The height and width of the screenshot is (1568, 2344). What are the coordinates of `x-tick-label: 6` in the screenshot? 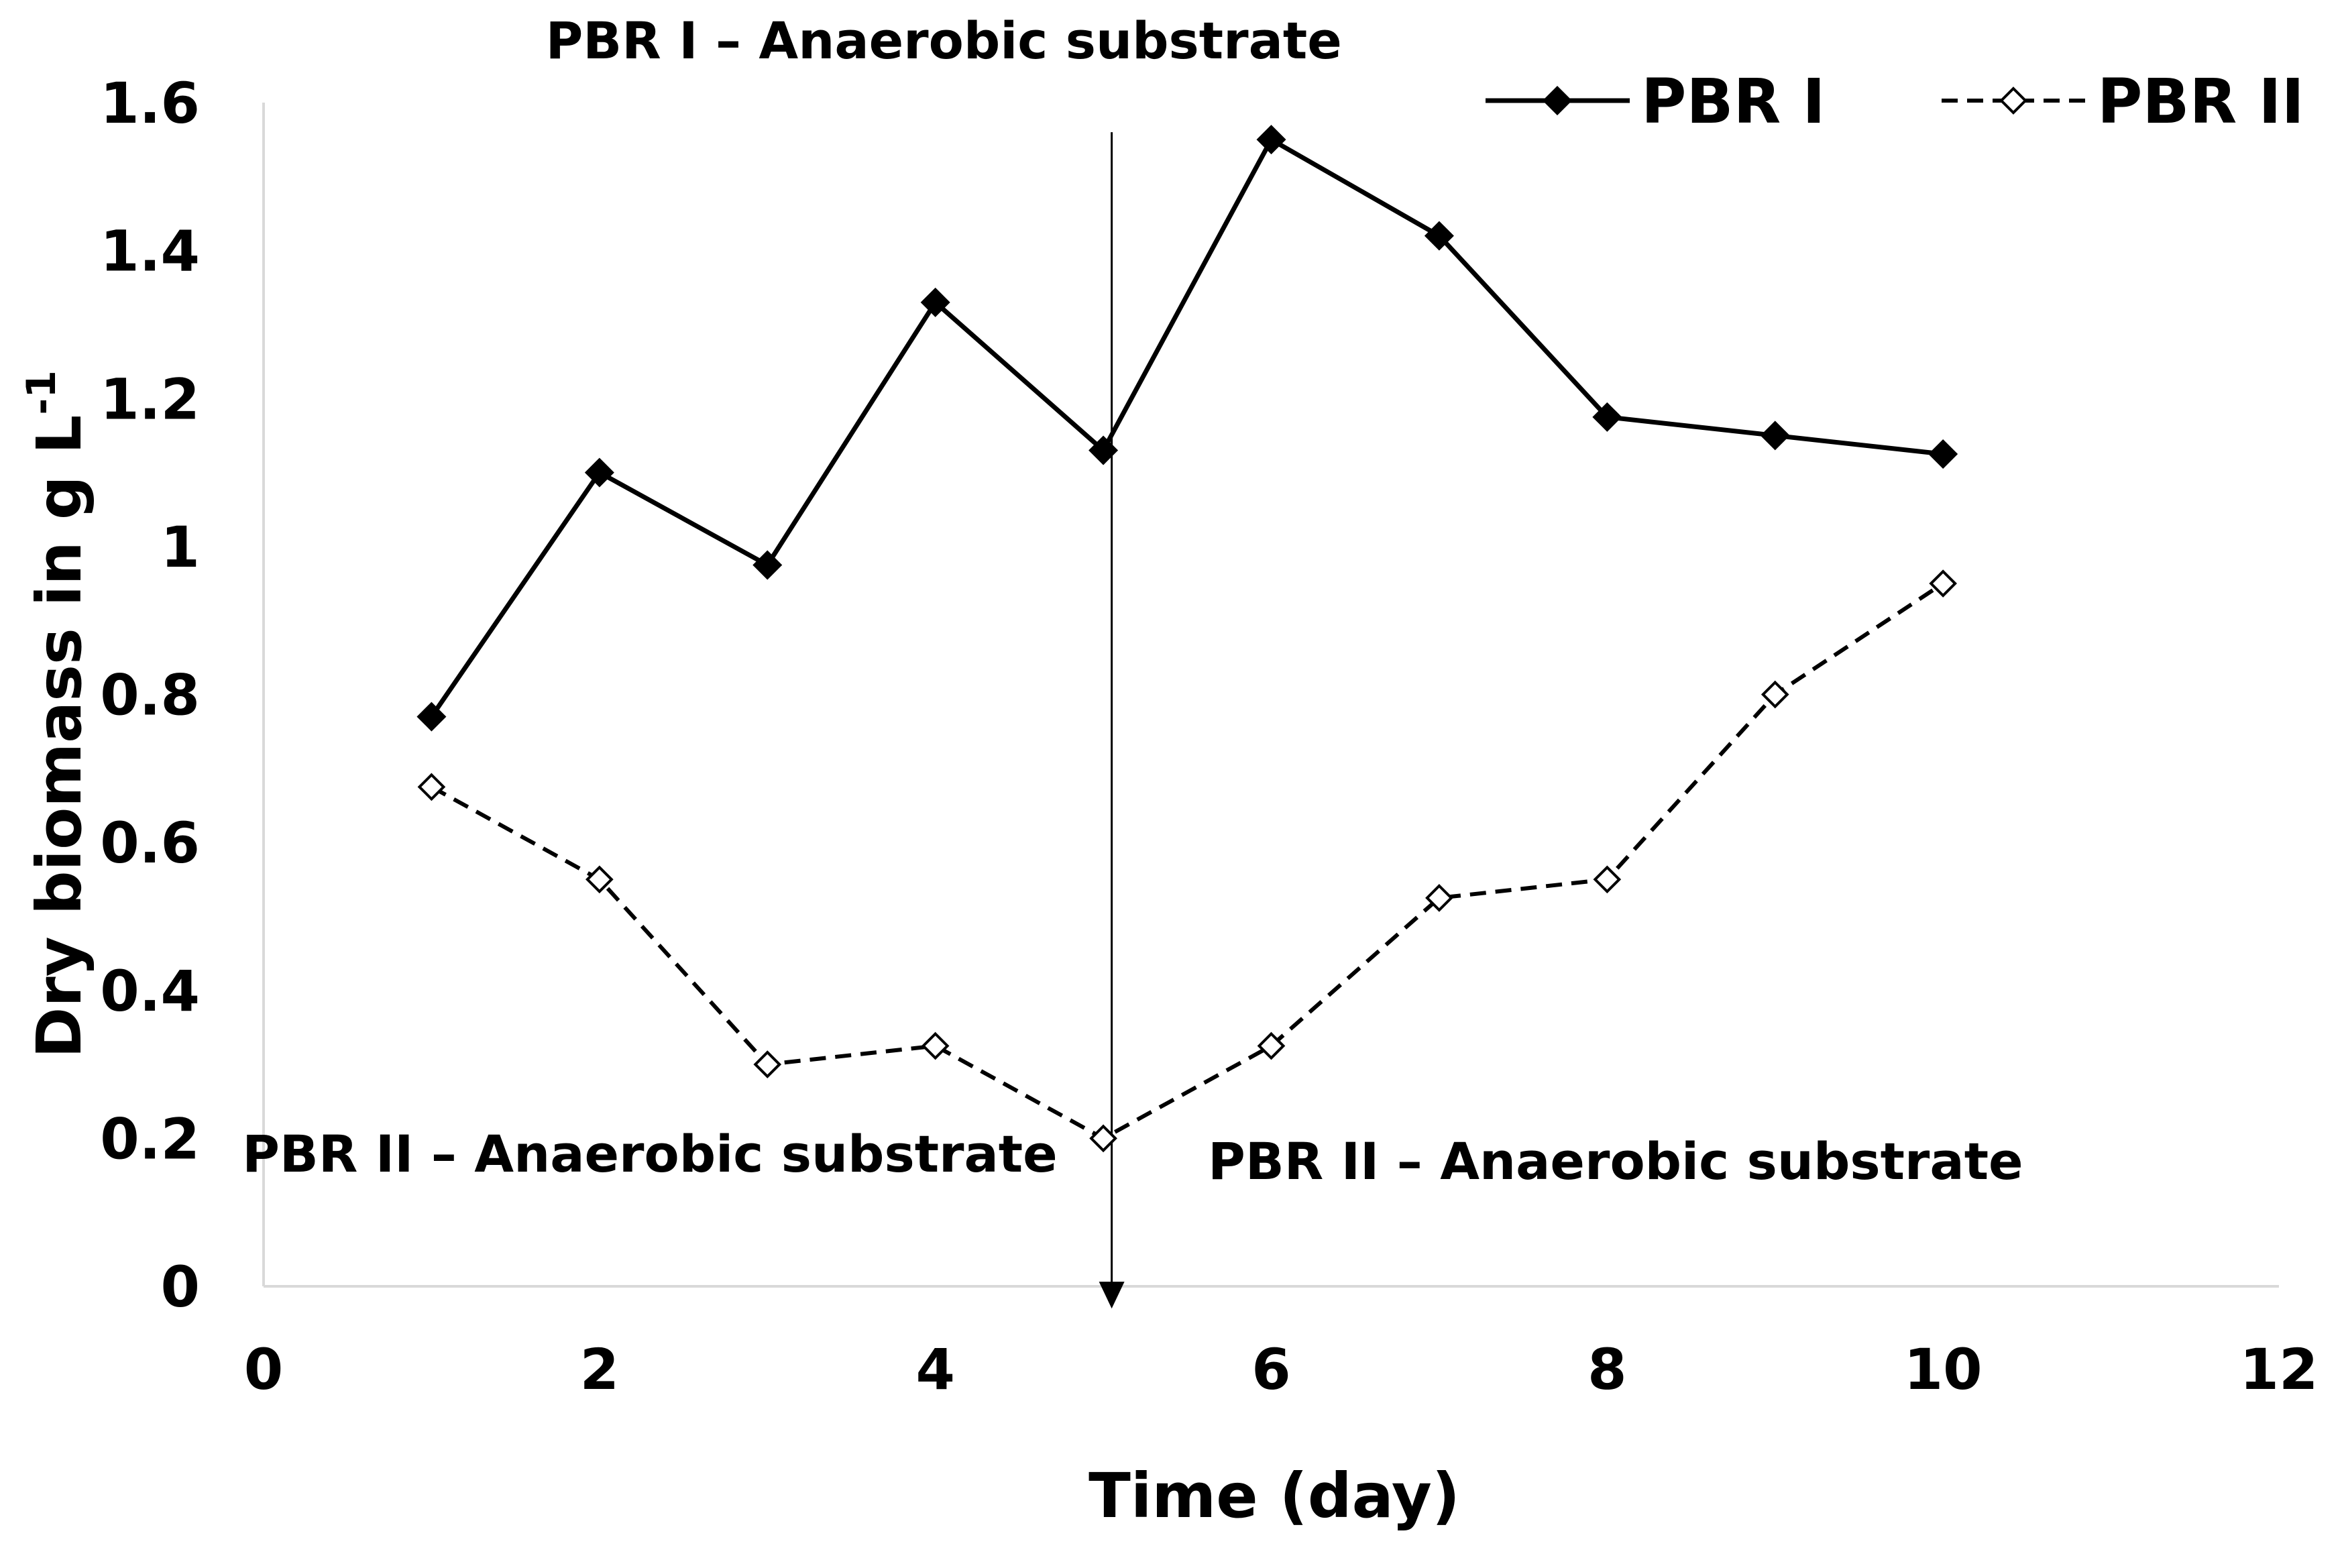 It's located at (1270, 1369).